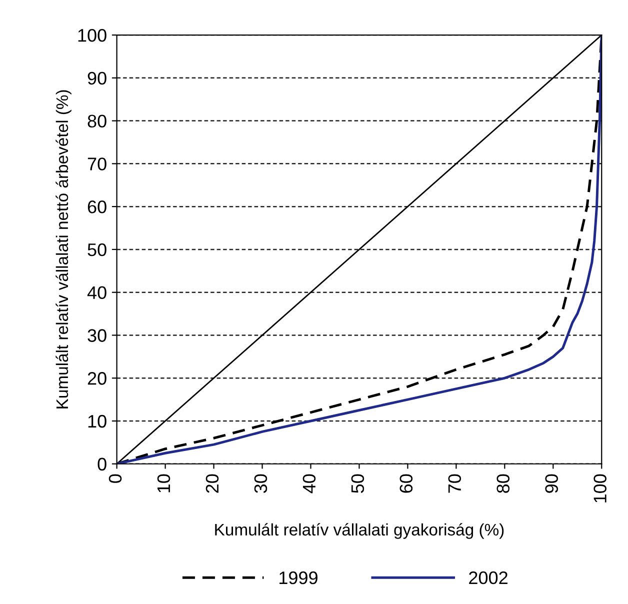 This screenshot has width=628, height=604. What do you see at coordinates (97, 207) in the screenshot?
I see `y-tick-label: 60` at bounding box center [97, 207].